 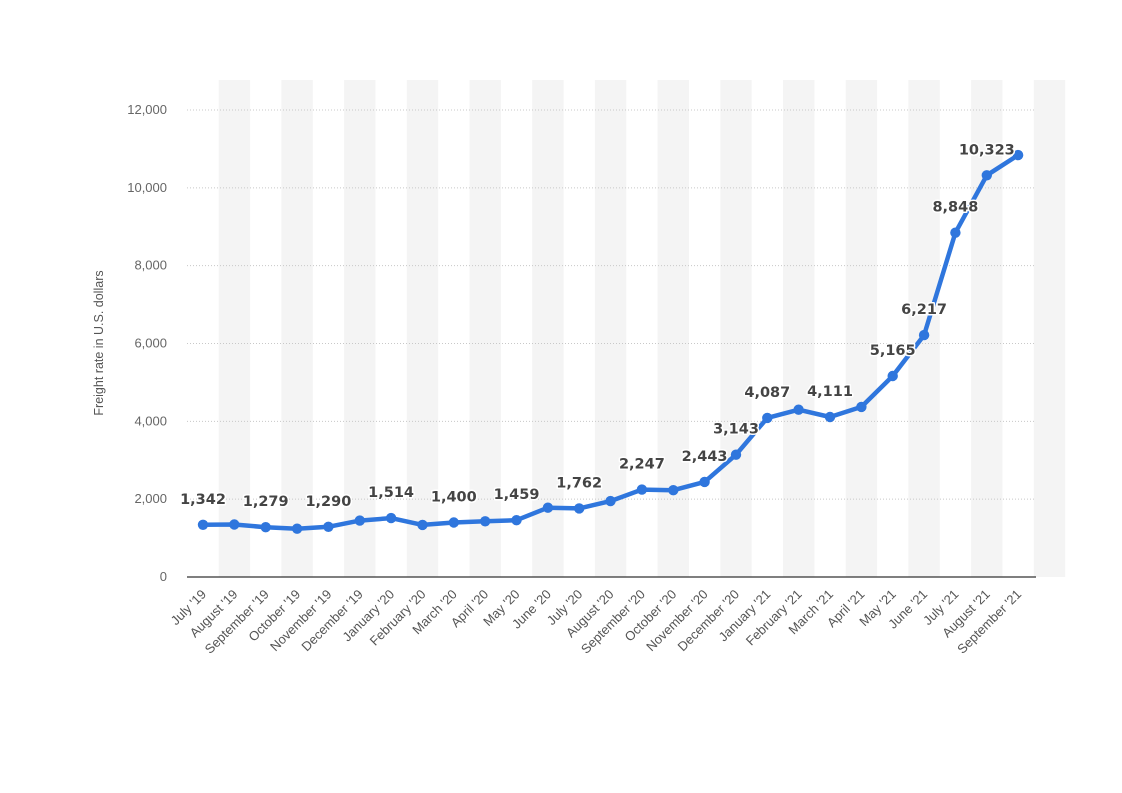 I want to click on data-label: 8,848, so click(x=955, y=208).